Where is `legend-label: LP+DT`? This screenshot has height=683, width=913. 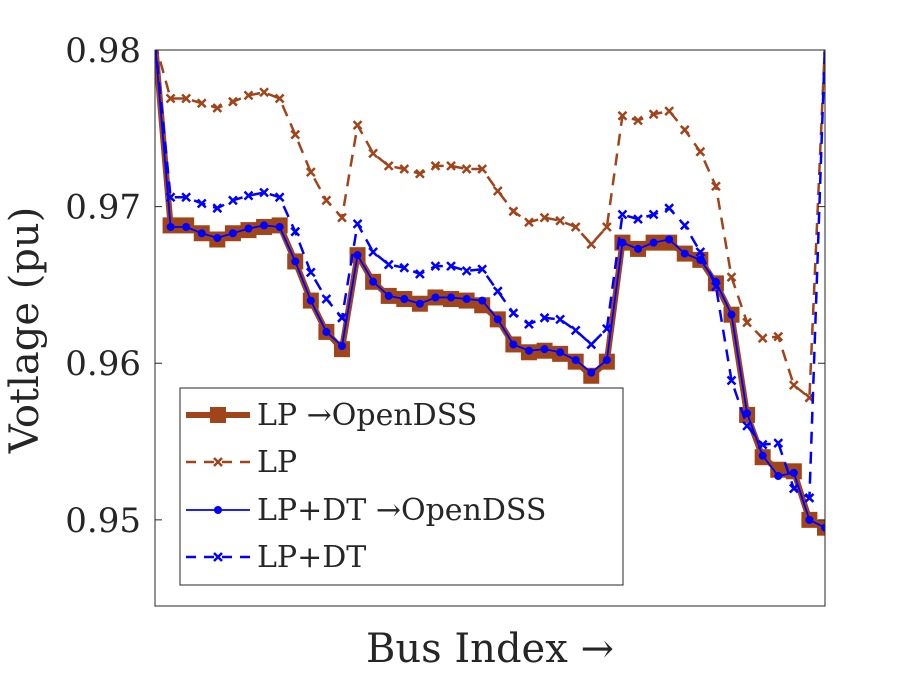 legend-label: LP+DT is located at coordinates (311, 557).